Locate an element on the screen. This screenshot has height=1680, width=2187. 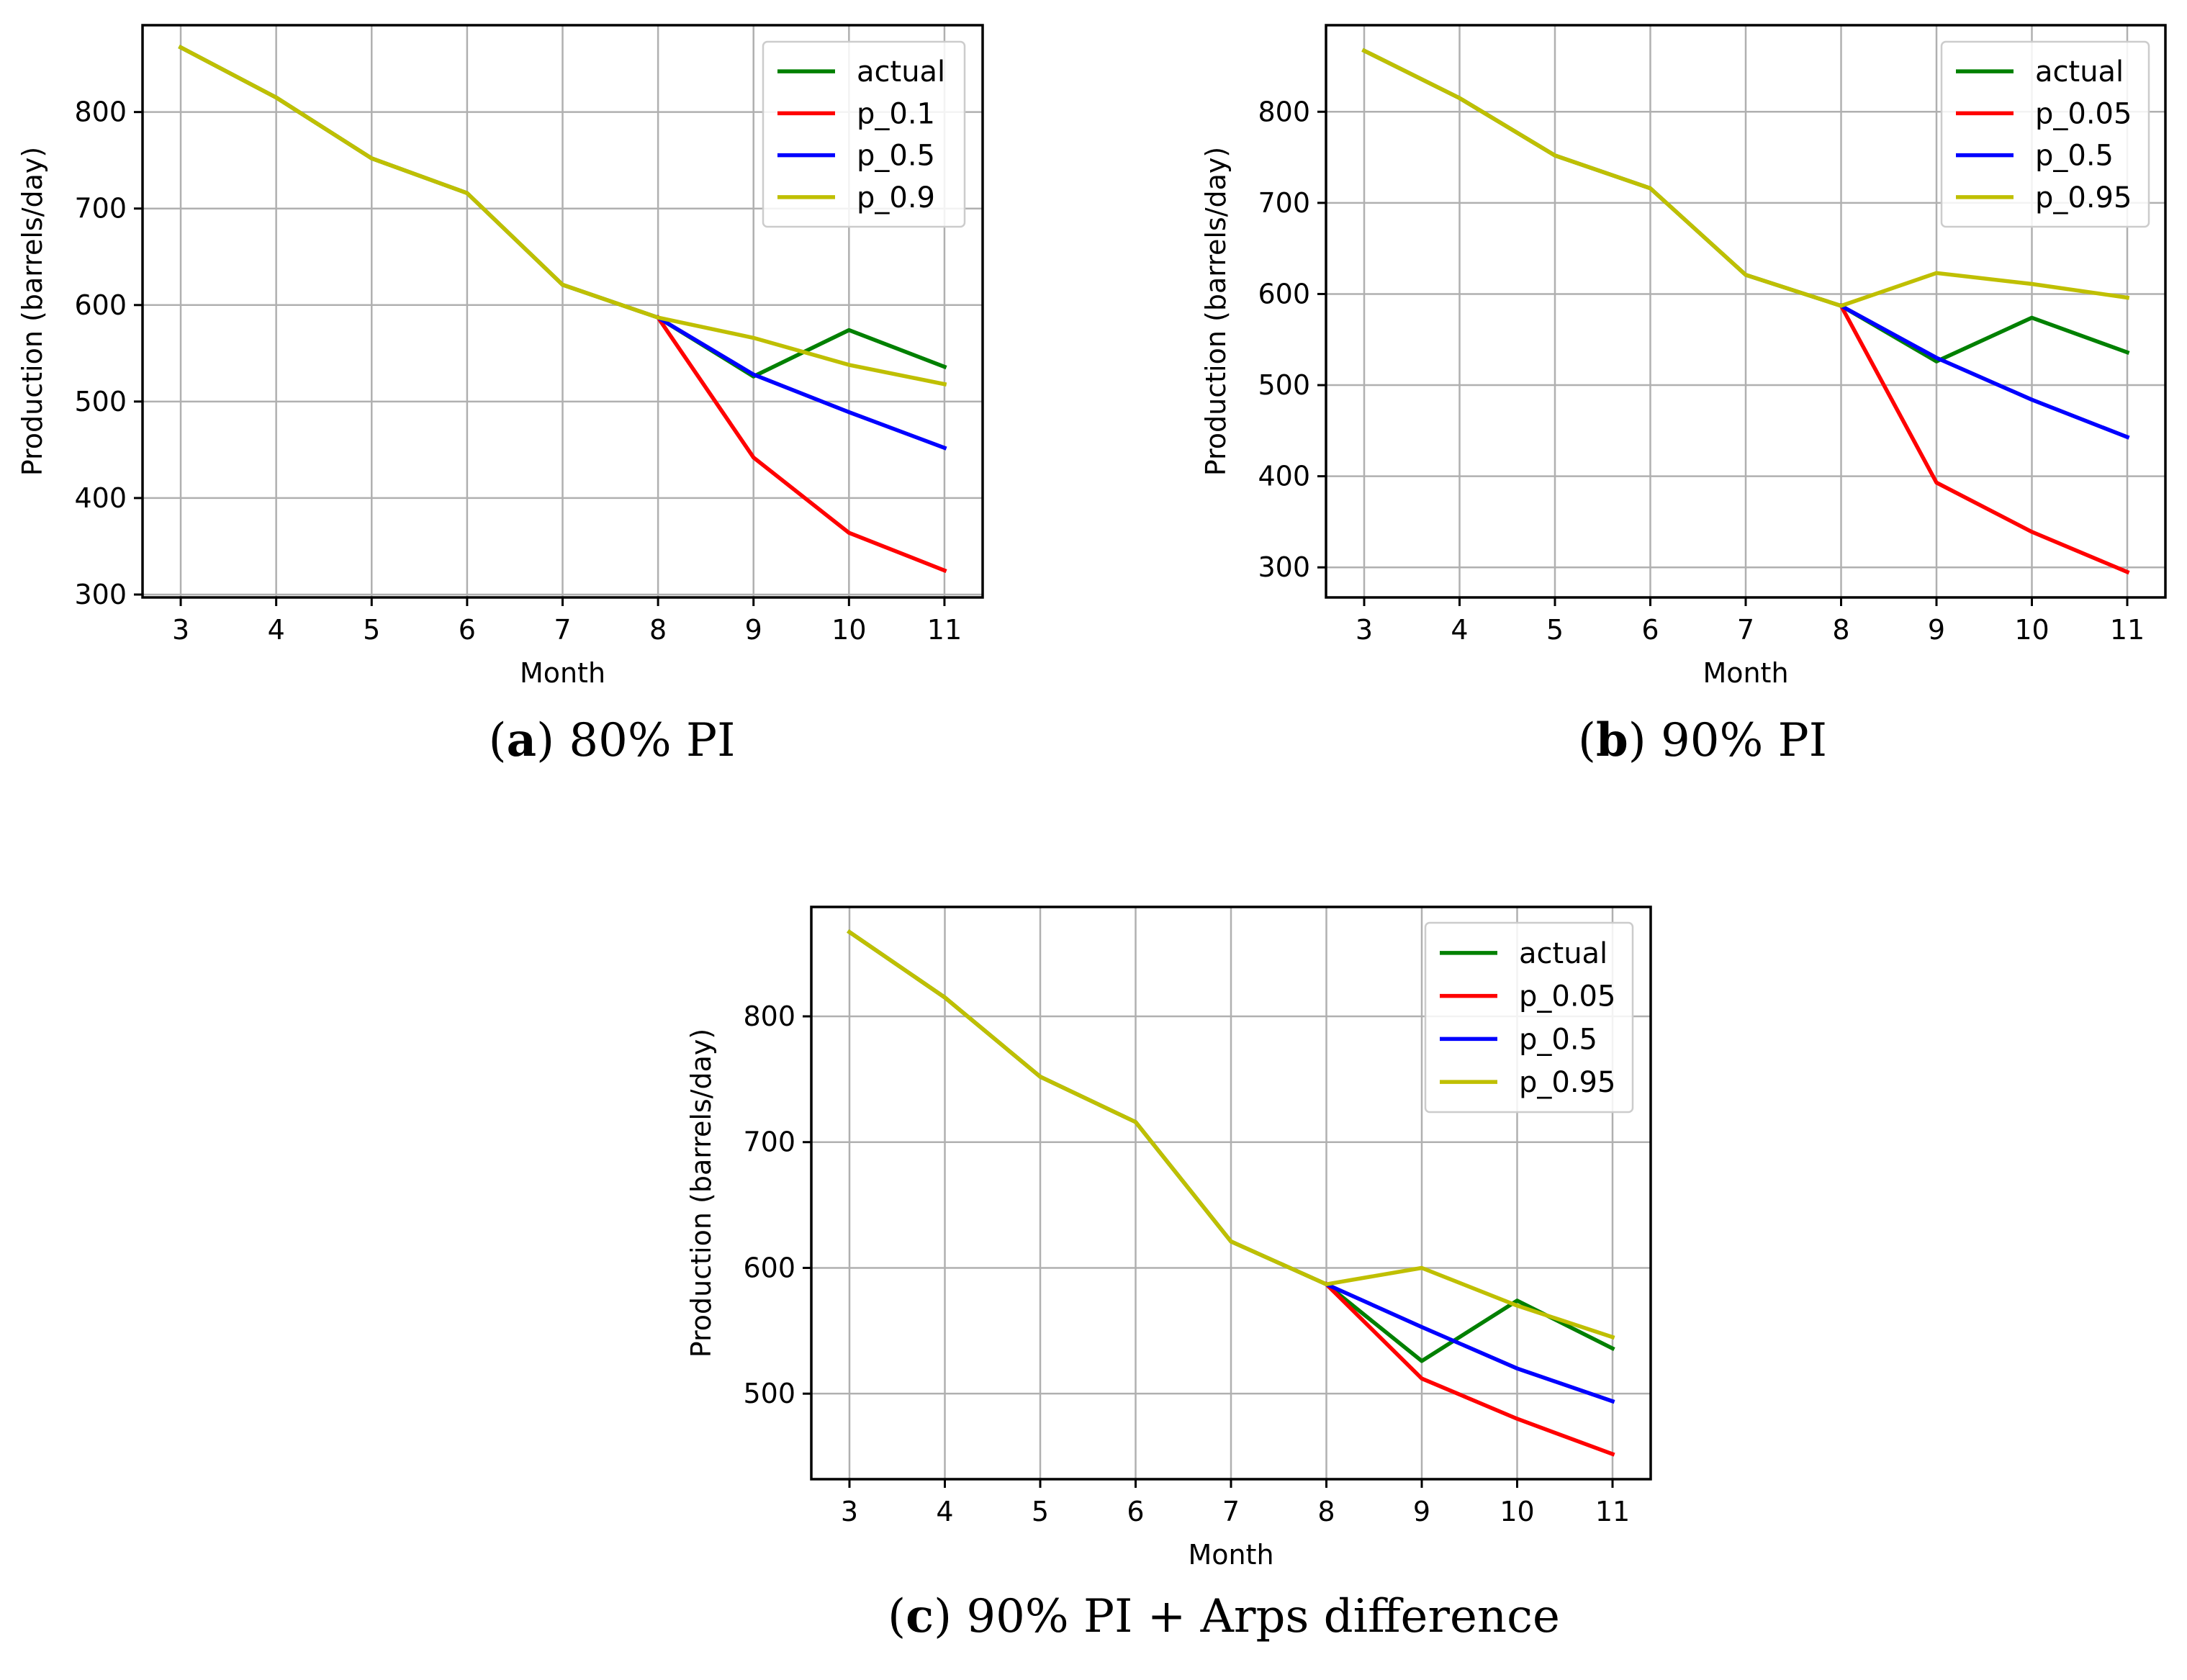
caption: (b) 90% PI is located at coordinates (1703, 740).